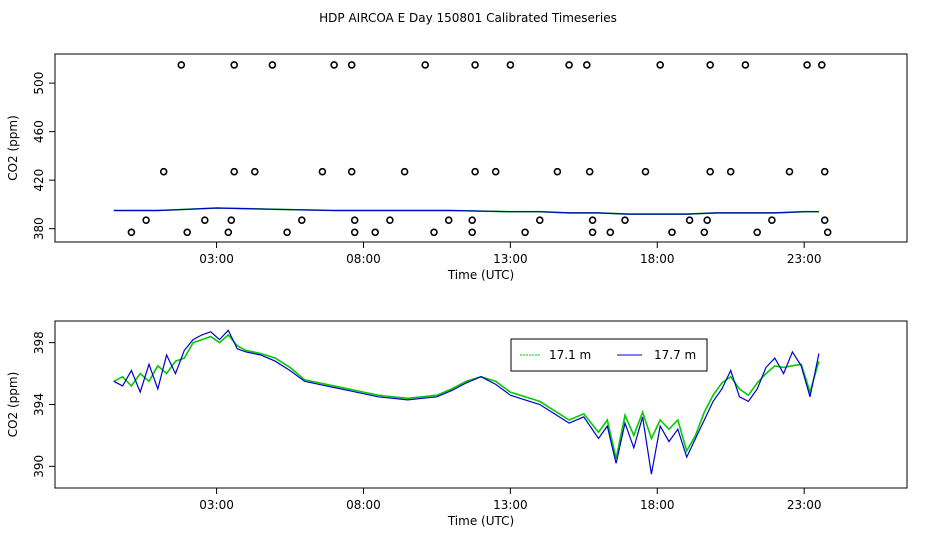  I want to click on y-axis-label-bottom: CO2 (ppm), so click(13, 405).